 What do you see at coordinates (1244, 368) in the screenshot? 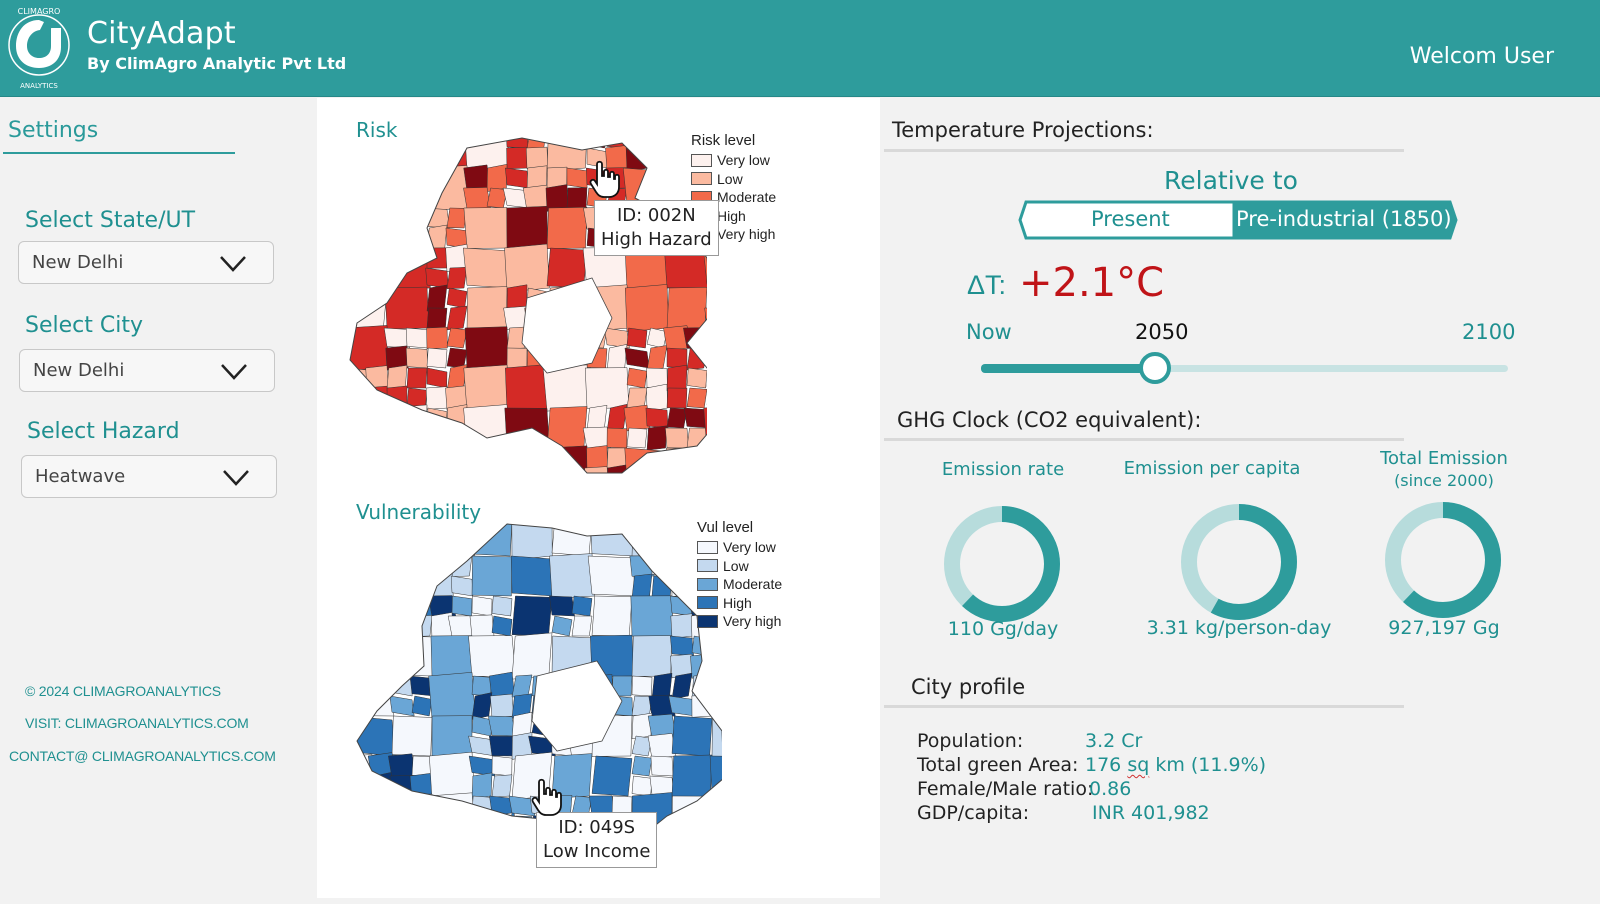
I see `year-slider-track` at bounding box center [1244, 368].